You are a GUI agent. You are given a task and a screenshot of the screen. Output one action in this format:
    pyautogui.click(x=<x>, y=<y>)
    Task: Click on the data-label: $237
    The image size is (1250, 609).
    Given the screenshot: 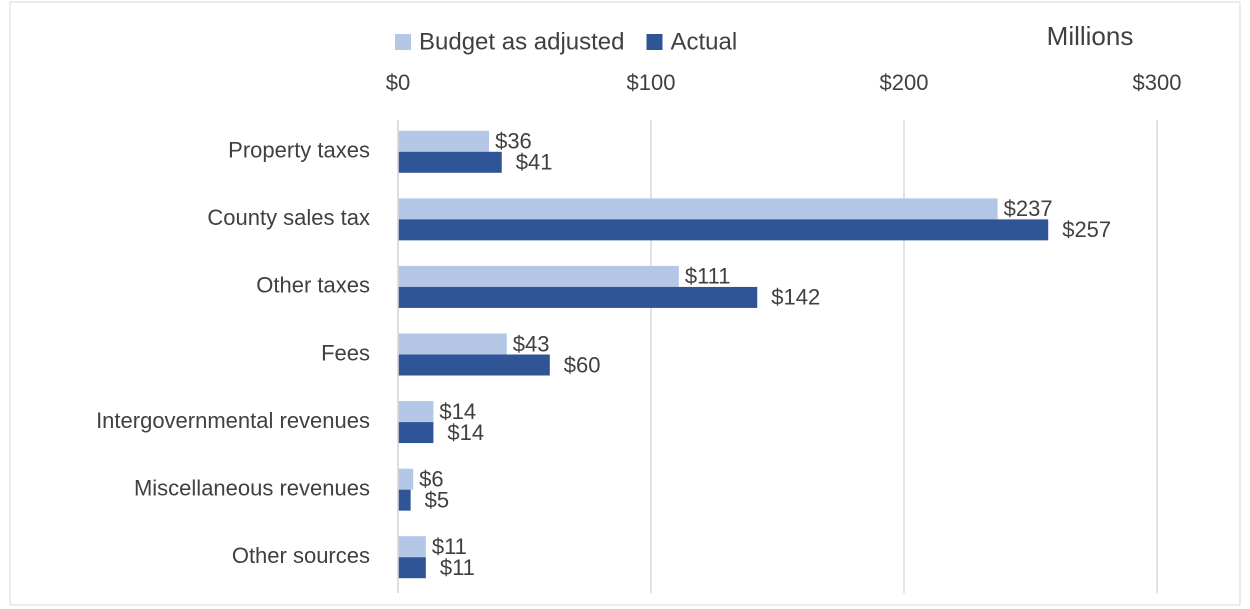 What is the action you would take?
    pyautogui.click(x=1028, y=208)
    